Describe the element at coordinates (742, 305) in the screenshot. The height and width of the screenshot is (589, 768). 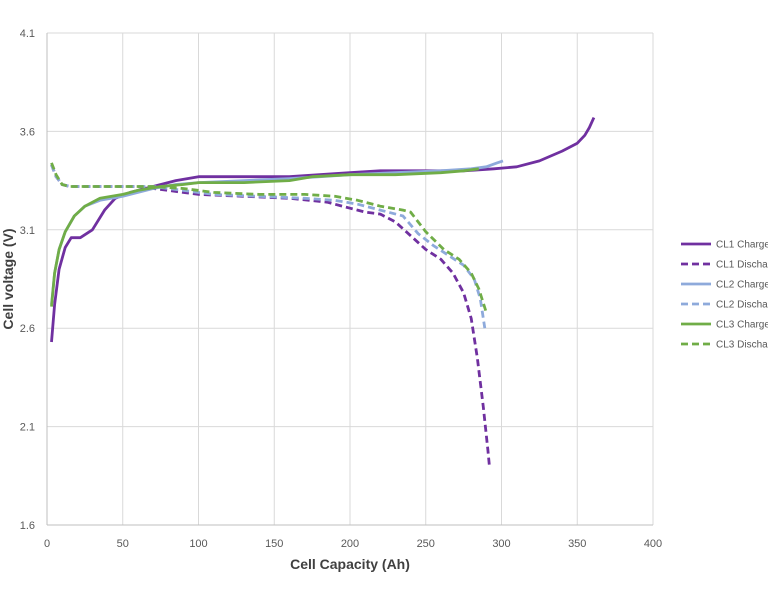
I see `legend-label-cl2-discharge: CL2 Discharge` at that location.